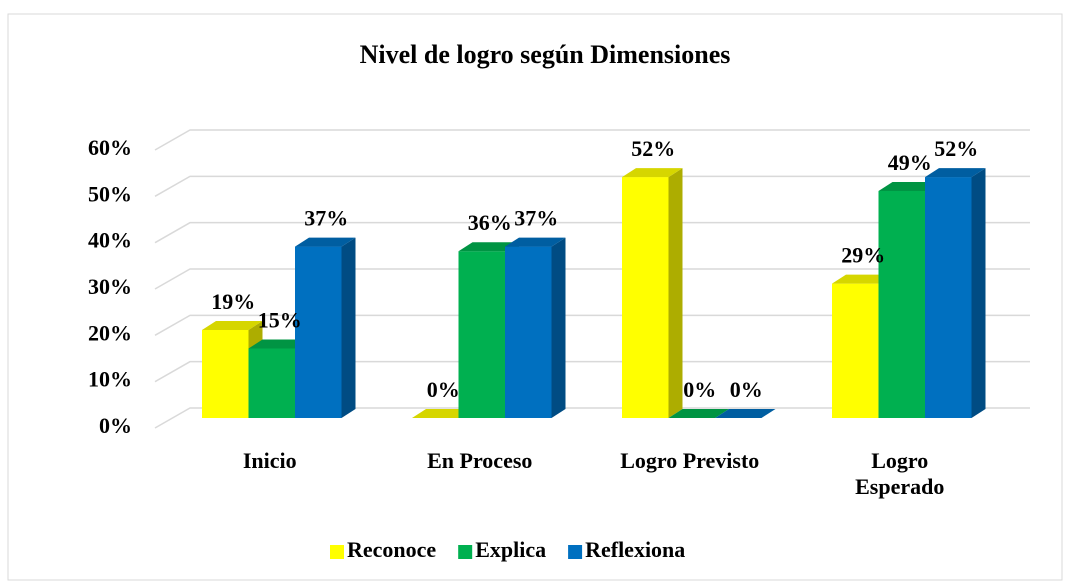  Describe the element at coordinates (110, 147) in the screenshot. I see `y-tick-label: 60%` at that location.